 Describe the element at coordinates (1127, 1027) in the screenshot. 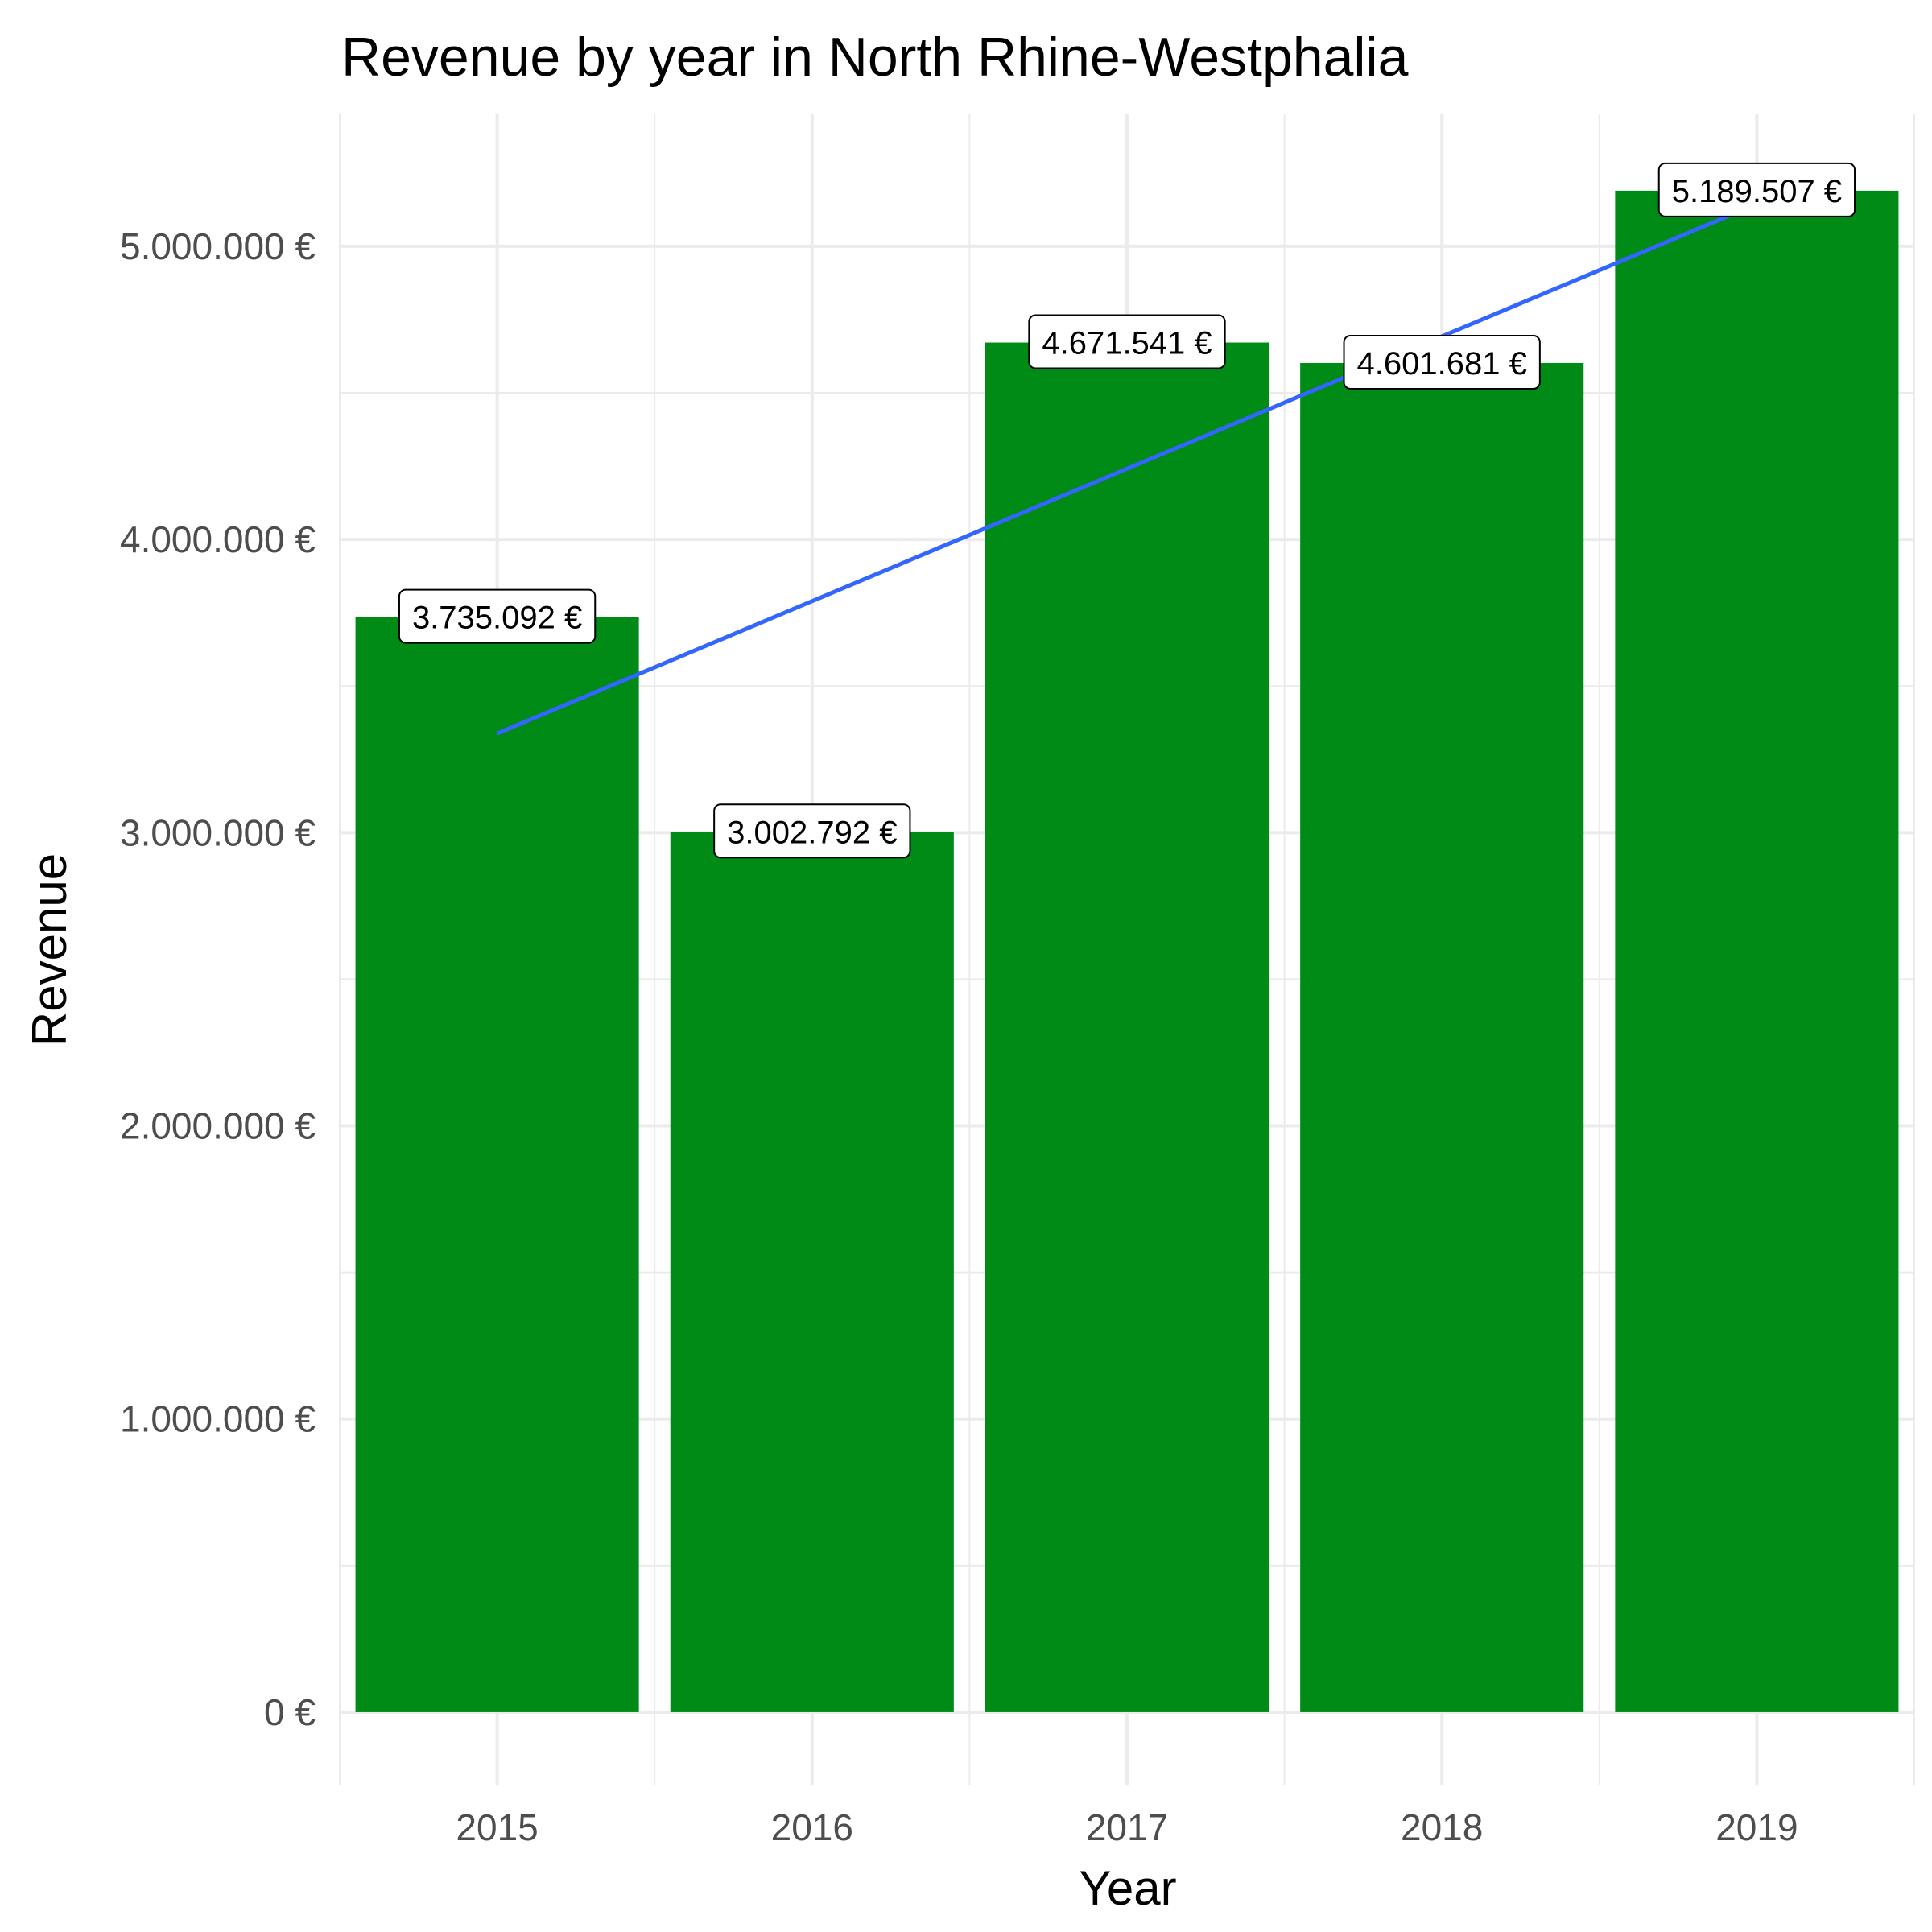

I see `bar-2017` at that location.